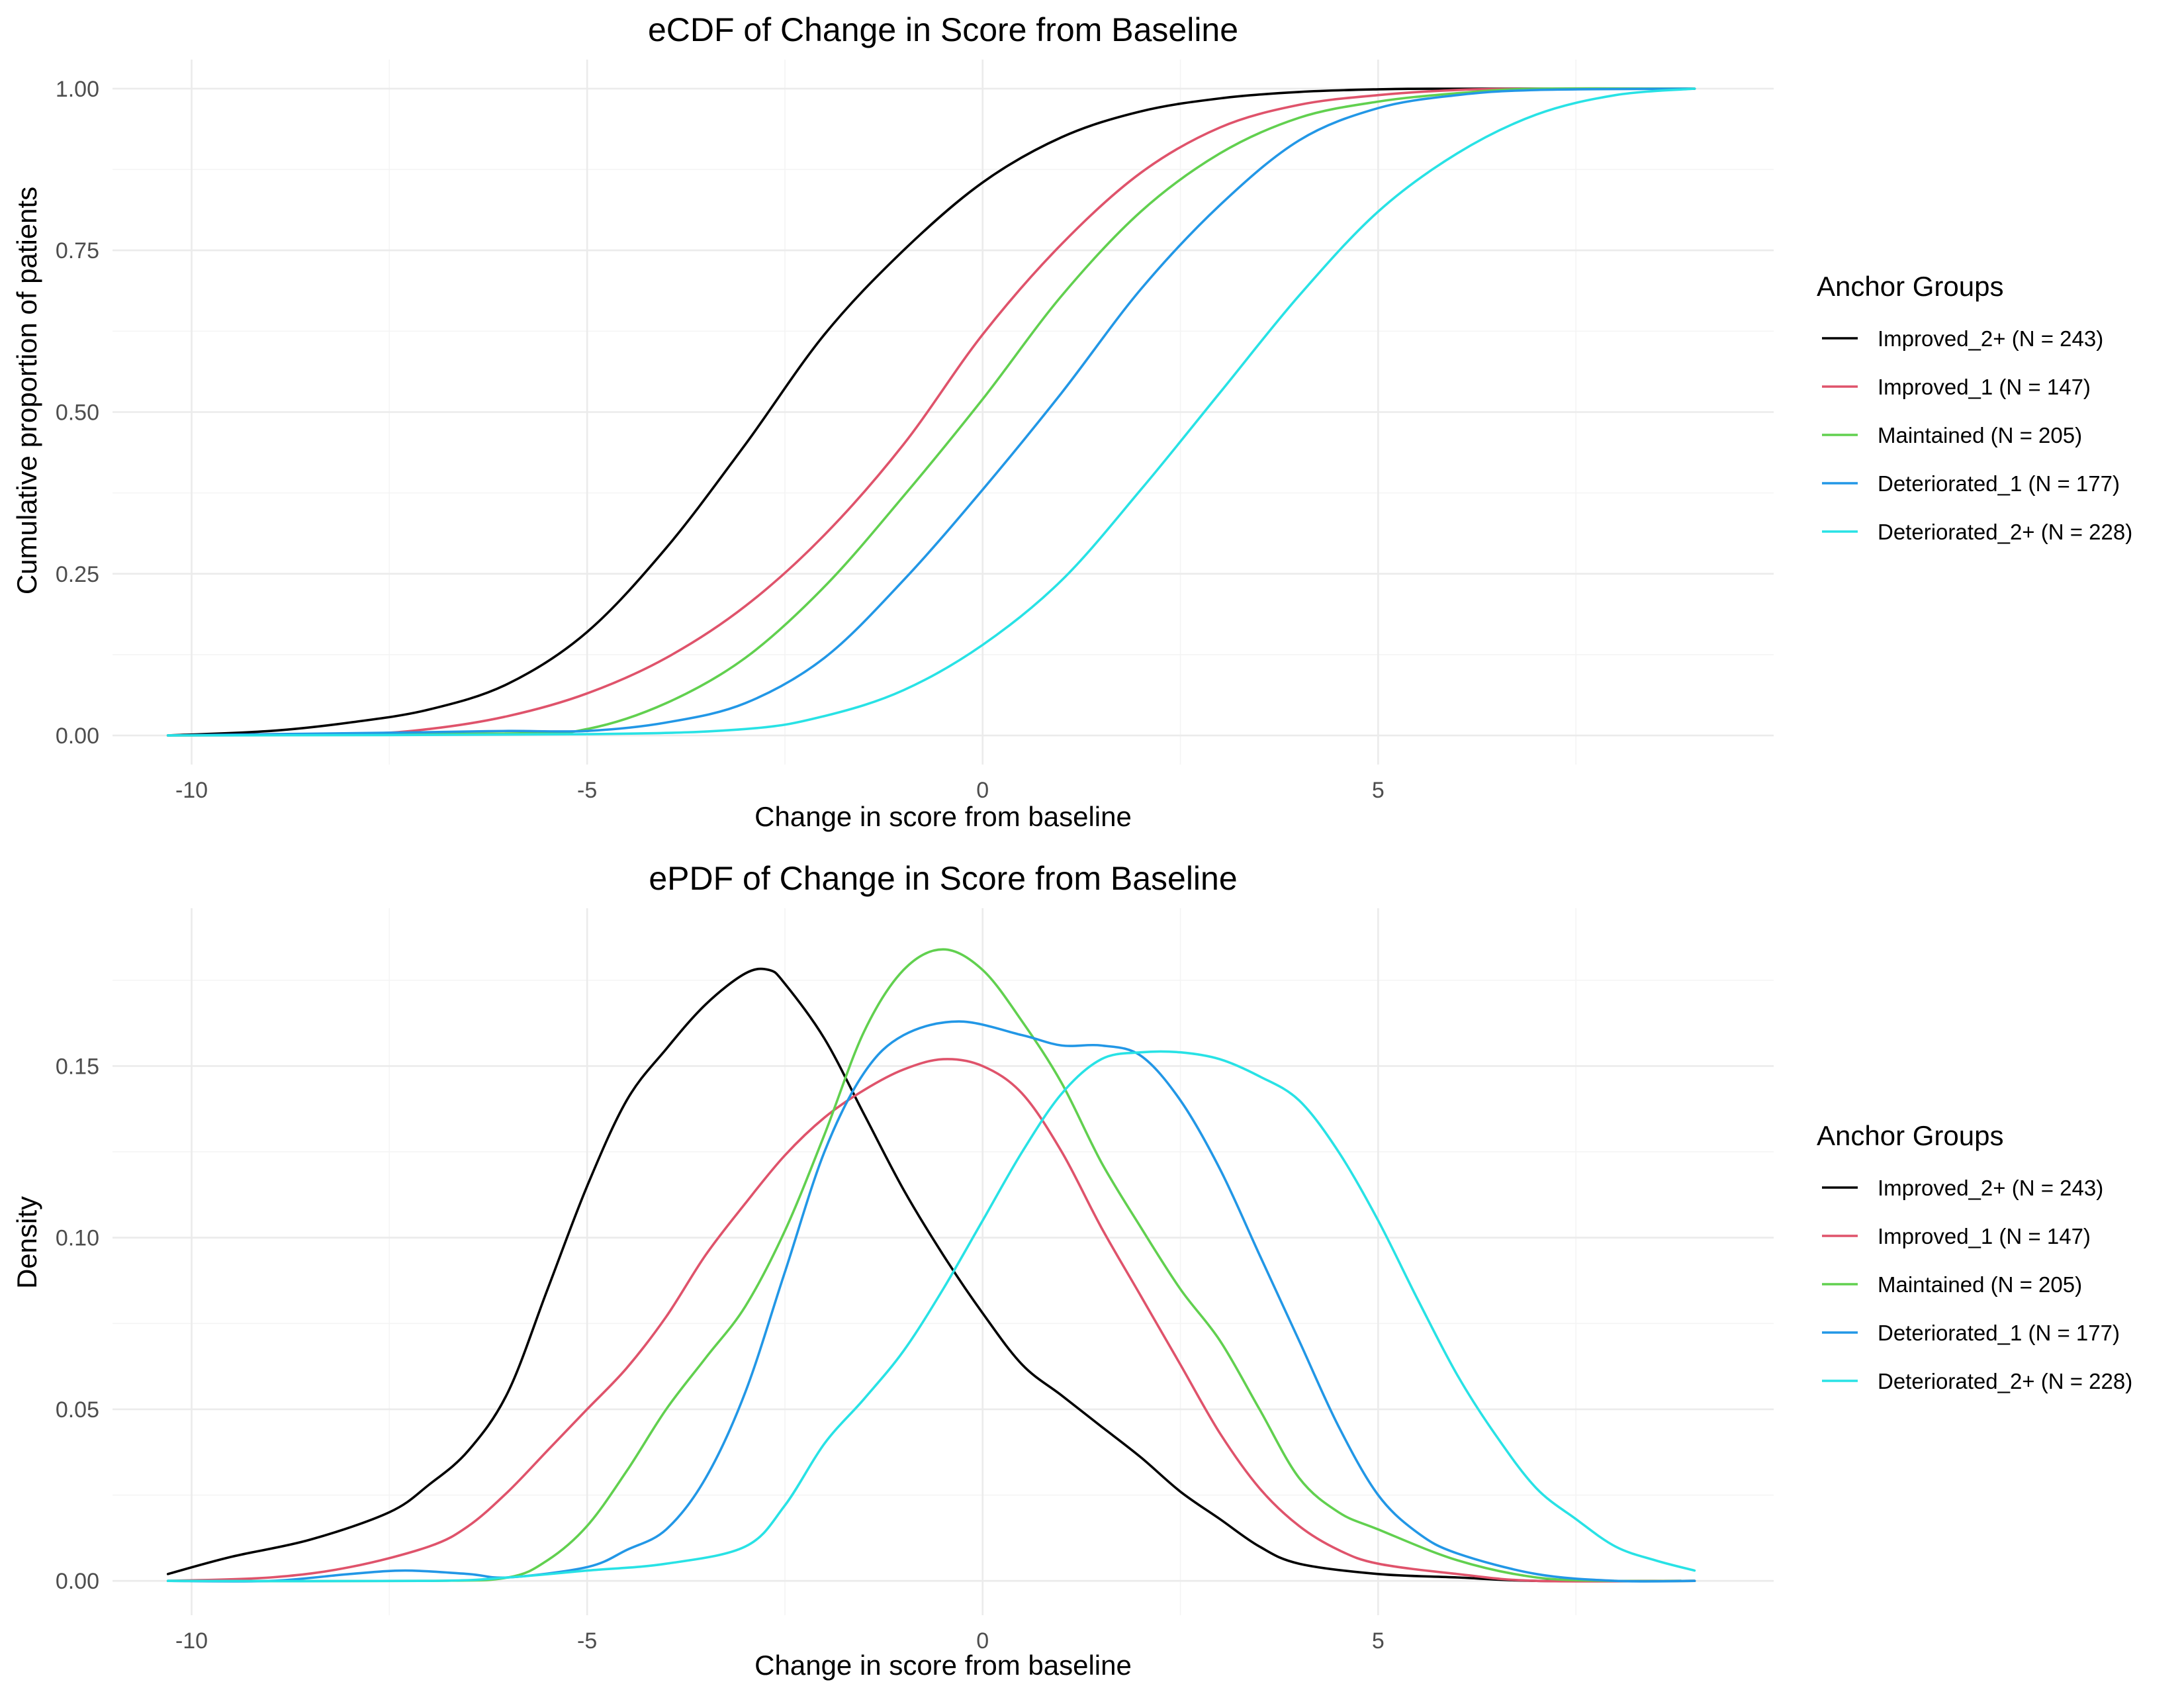 The image size is (2184, 1688). I want to click on ecdf-legend-item: Deteriorated_2+ (N = 228), so click(1977, 532).